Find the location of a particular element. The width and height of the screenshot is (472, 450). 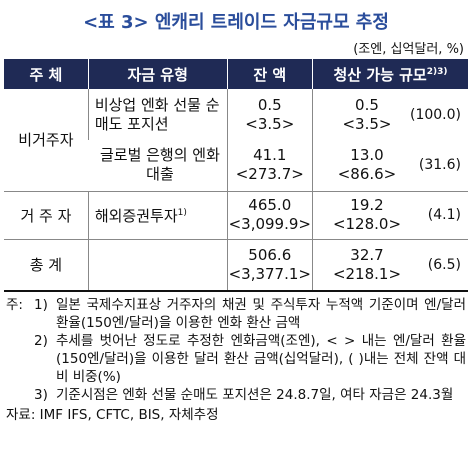

header-row: 주 체 자금 유형 잔 액 청산 가능 규모2)3) is located at coordinates (236, 74).